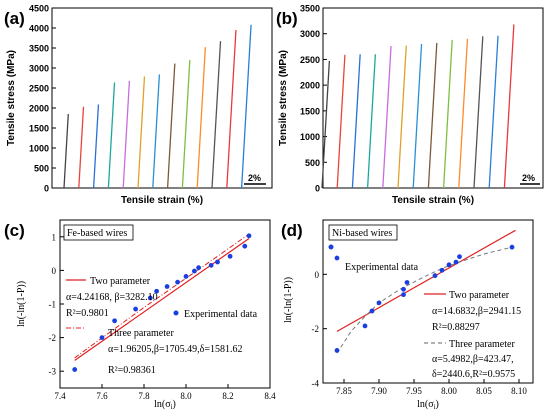 This screenshot has width=550, height=414. What do you see at coordinates (310, 86) in the screenshot?
I see `b-y-tick-label-4: 2000` at bounding box center [310, 86].